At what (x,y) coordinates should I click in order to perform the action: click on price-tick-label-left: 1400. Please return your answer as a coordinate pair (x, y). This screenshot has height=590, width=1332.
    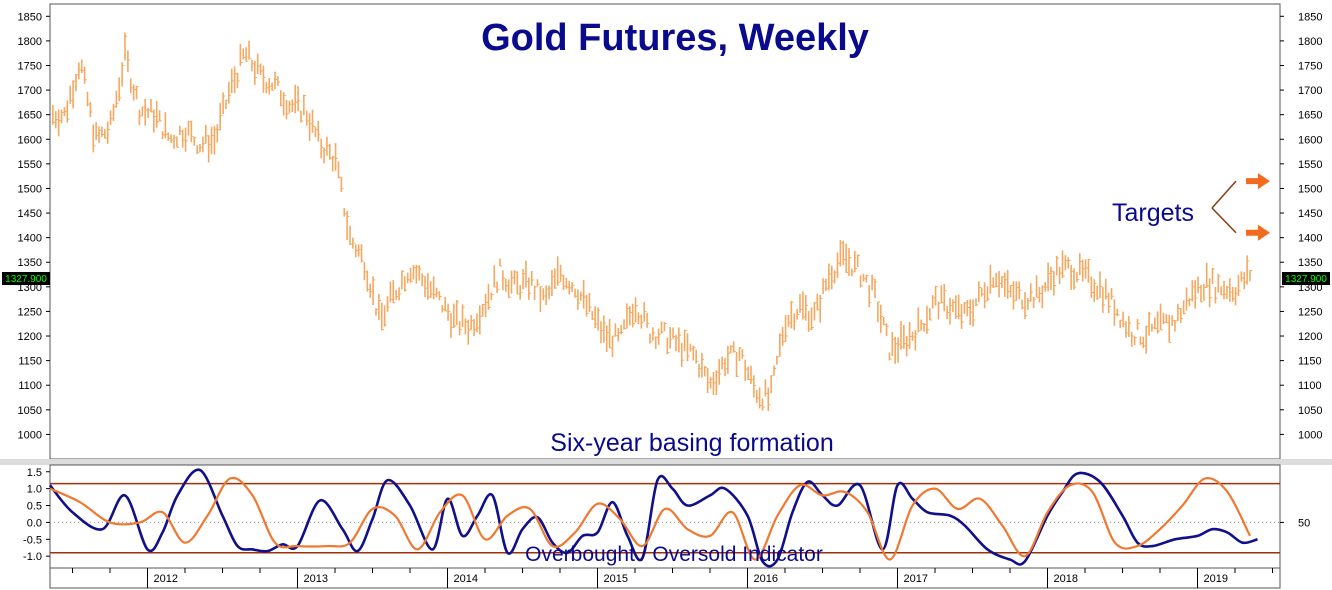
    Looking at the image, I should click on (30, 239).